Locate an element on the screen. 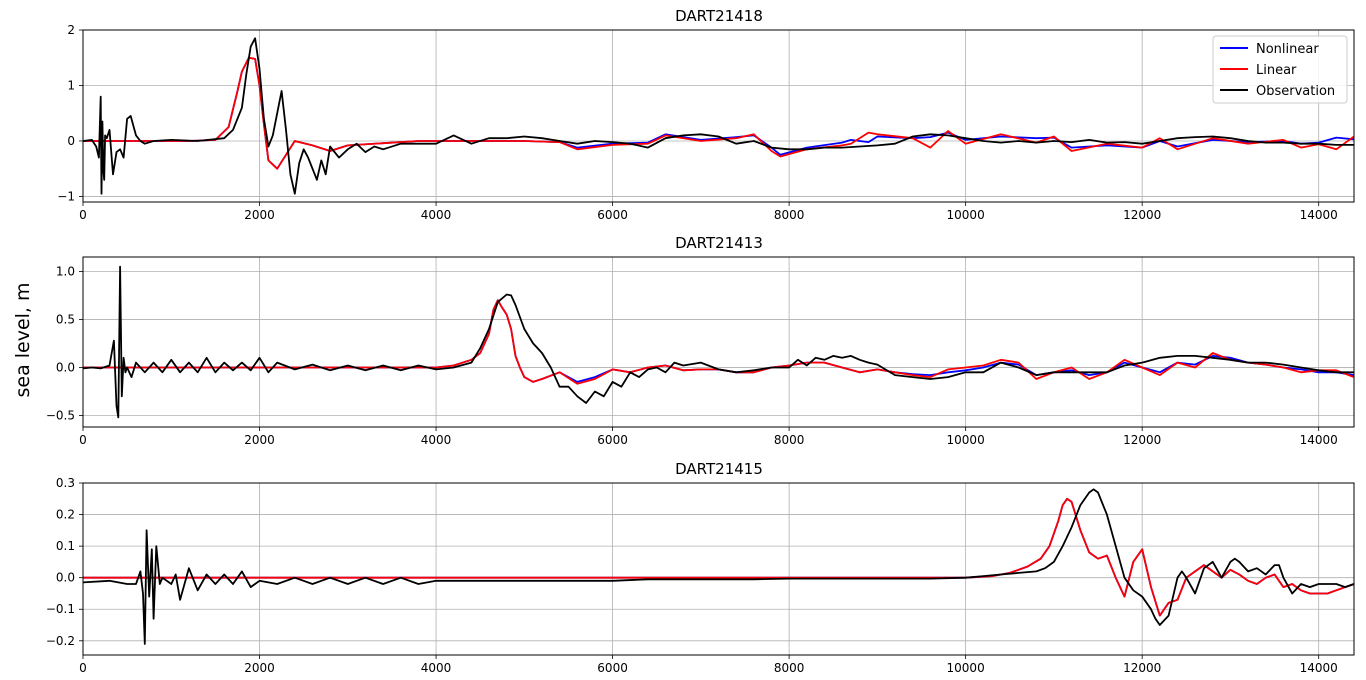 This screenshot has height=680, width=1366. legend-frame is located at coordinates (1280, 69).